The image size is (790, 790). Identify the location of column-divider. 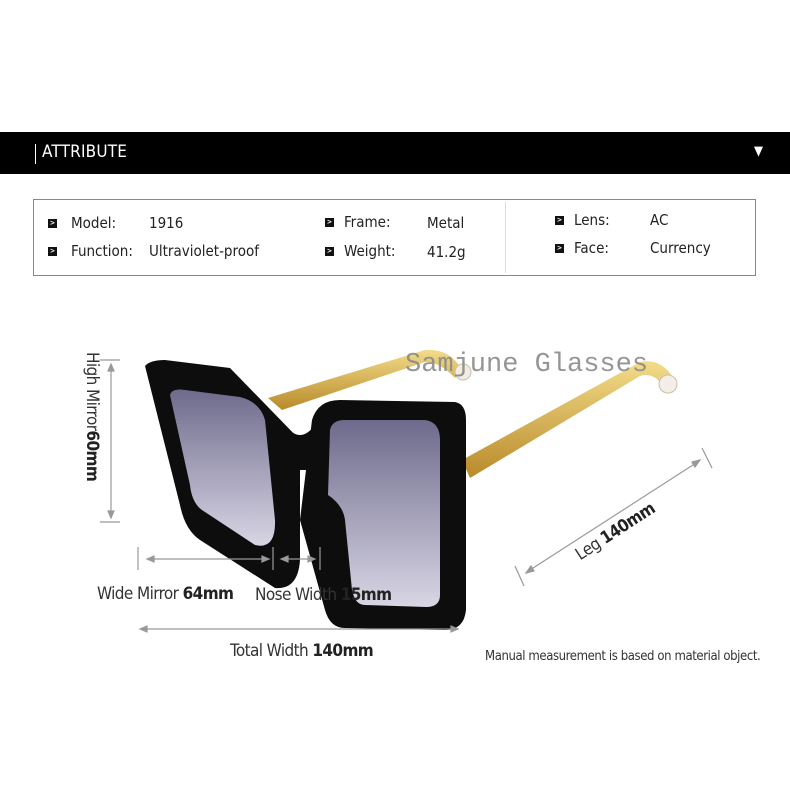
(505, 237).